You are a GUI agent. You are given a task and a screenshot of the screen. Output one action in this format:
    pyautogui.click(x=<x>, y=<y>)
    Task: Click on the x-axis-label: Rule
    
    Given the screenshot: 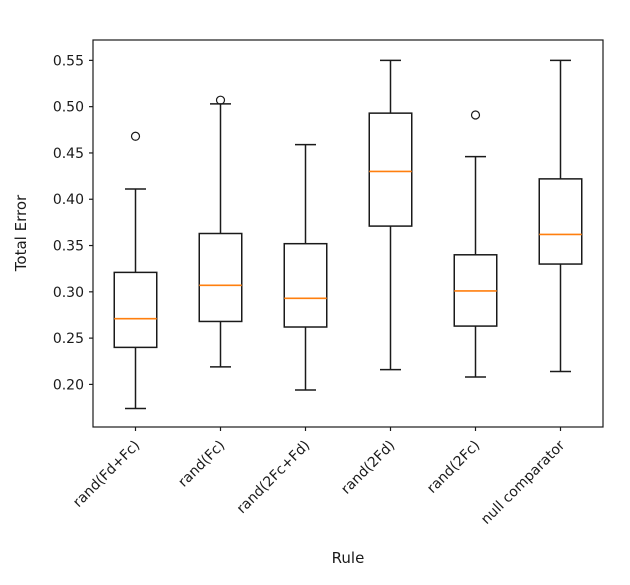 What is the action you would take?
    pyautogui.click(x=348, y=558)
    